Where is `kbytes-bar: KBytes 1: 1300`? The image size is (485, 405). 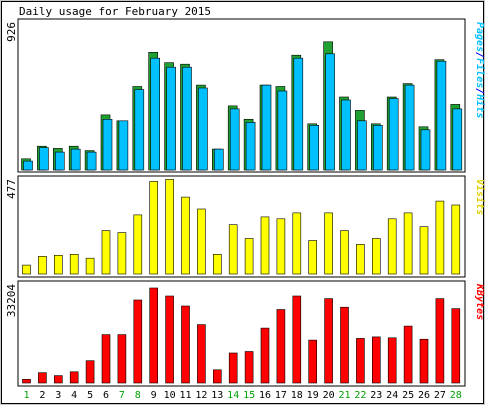 kbytes-bar: KBytes 1: 1300 is located at coordinates (26, 381).